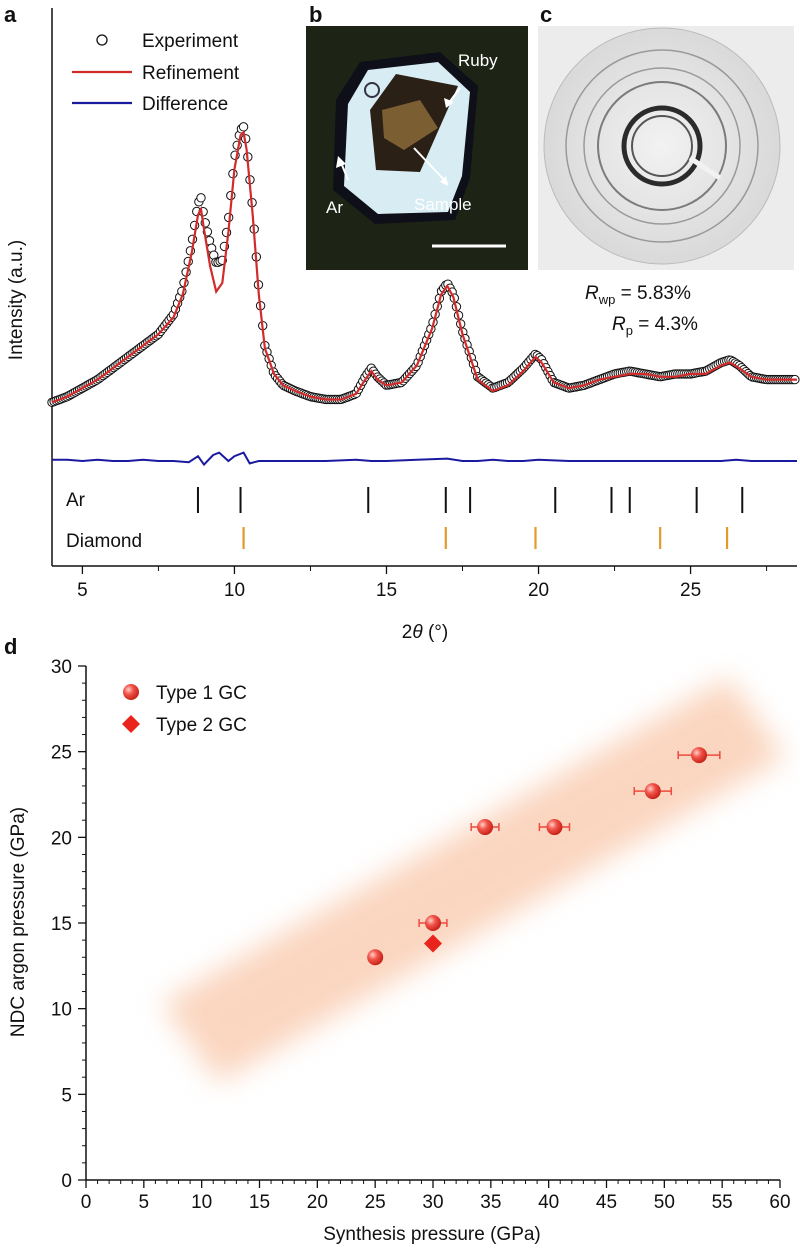 Image resolution: width=800 pixels, height=1251 pixels. What do you see at coordinates (705, 168) in the screenshot?
I see `beamstop-shadow` at bounding box center [705, 168].